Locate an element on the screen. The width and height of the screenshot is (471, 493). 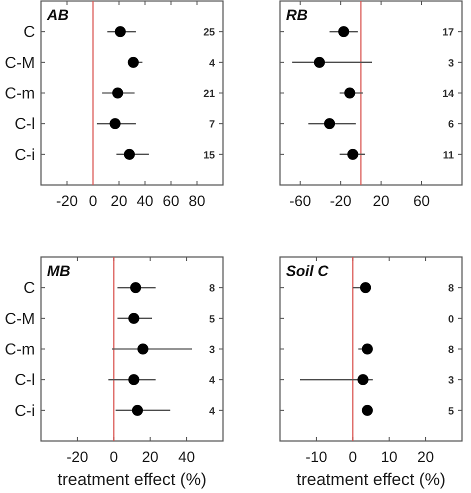
x-tick-label: 10 is located at coordinates (389, 457).